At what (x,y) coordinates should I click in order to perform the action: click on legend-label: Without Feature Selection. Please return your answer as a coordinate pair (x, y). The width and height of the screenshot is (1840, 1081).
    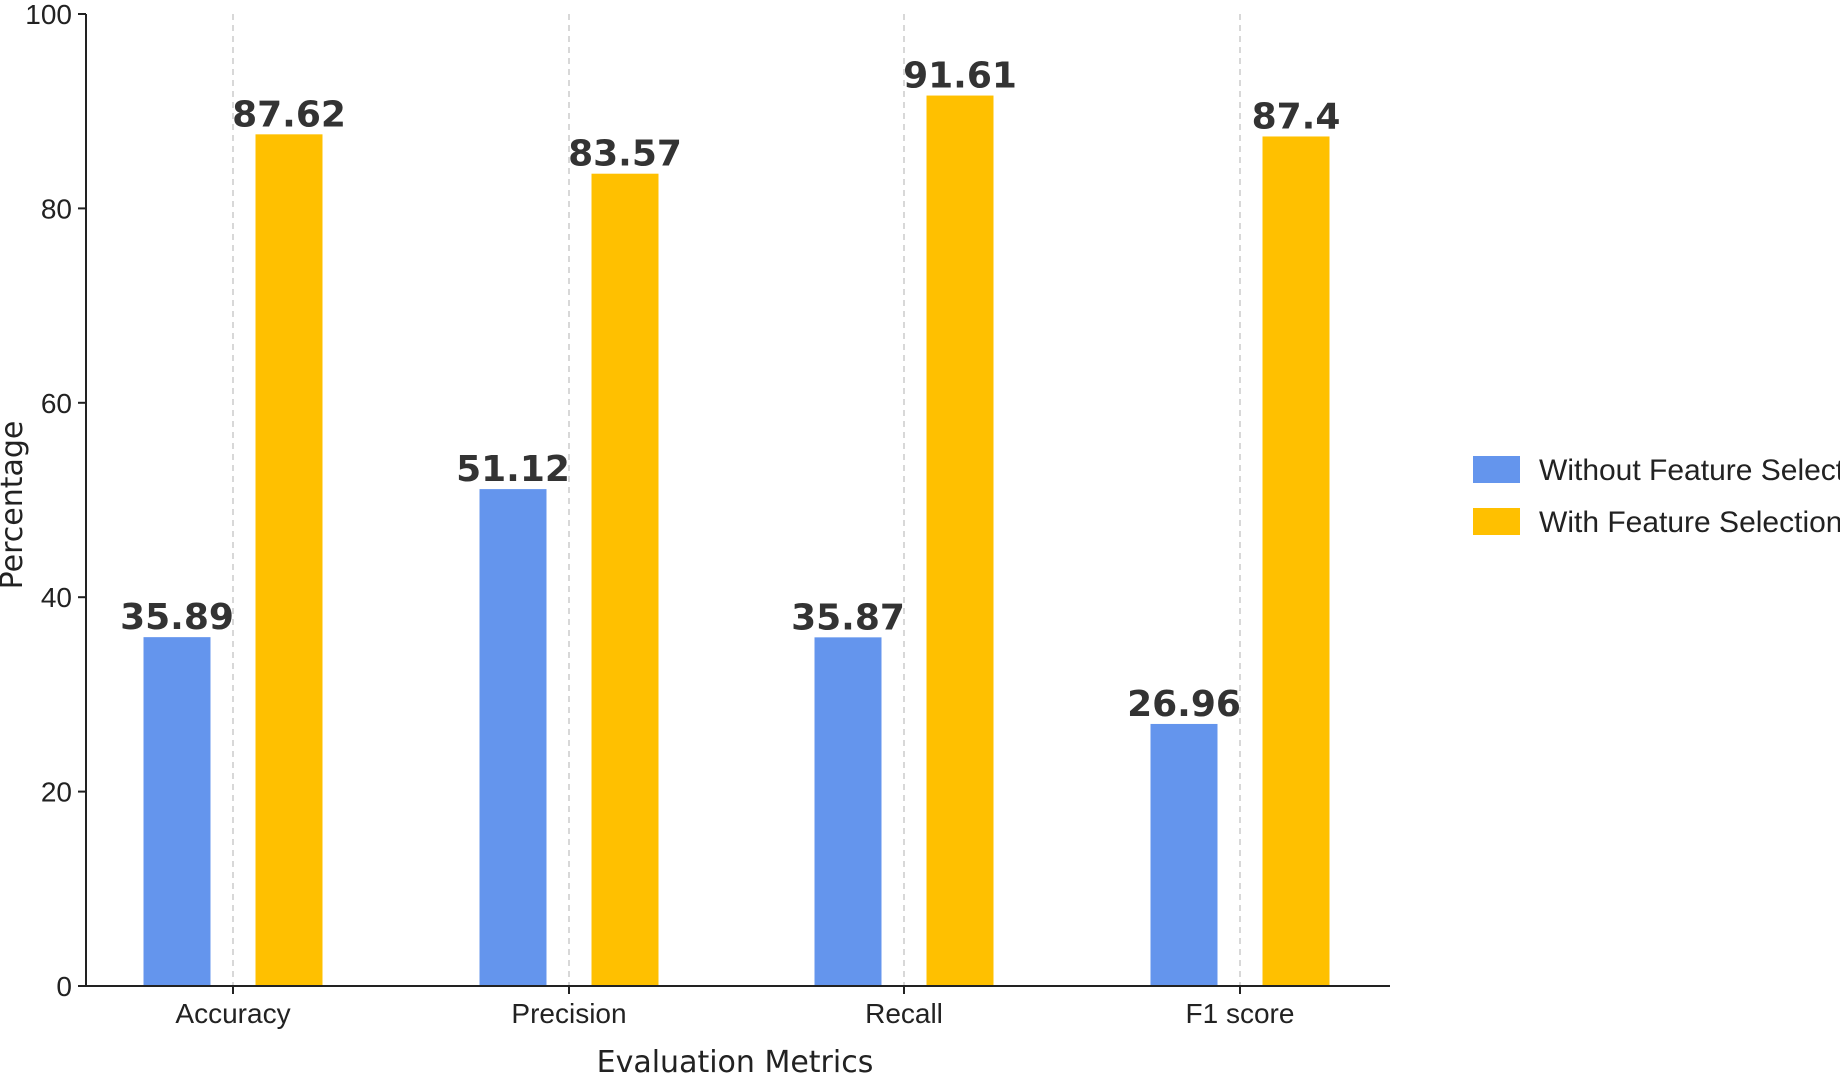
    Looking at the image, I should click on (1689, 470).